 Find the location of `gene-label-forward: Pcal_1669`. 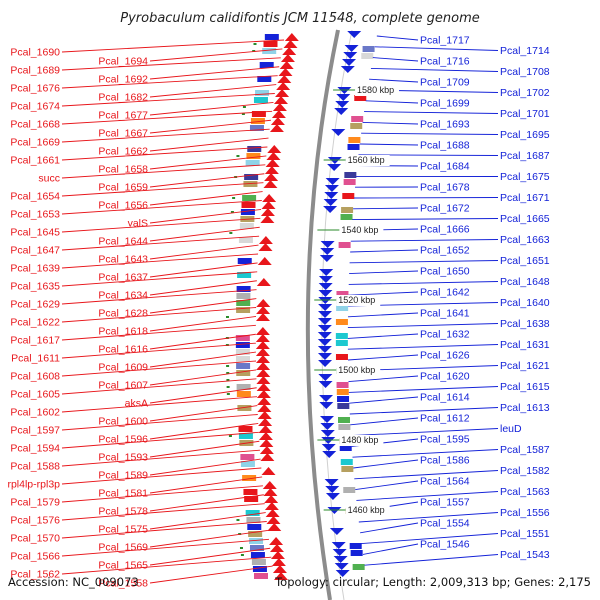

gene-label-forward: Pcal_1669 is located at coordinates (35, 143).